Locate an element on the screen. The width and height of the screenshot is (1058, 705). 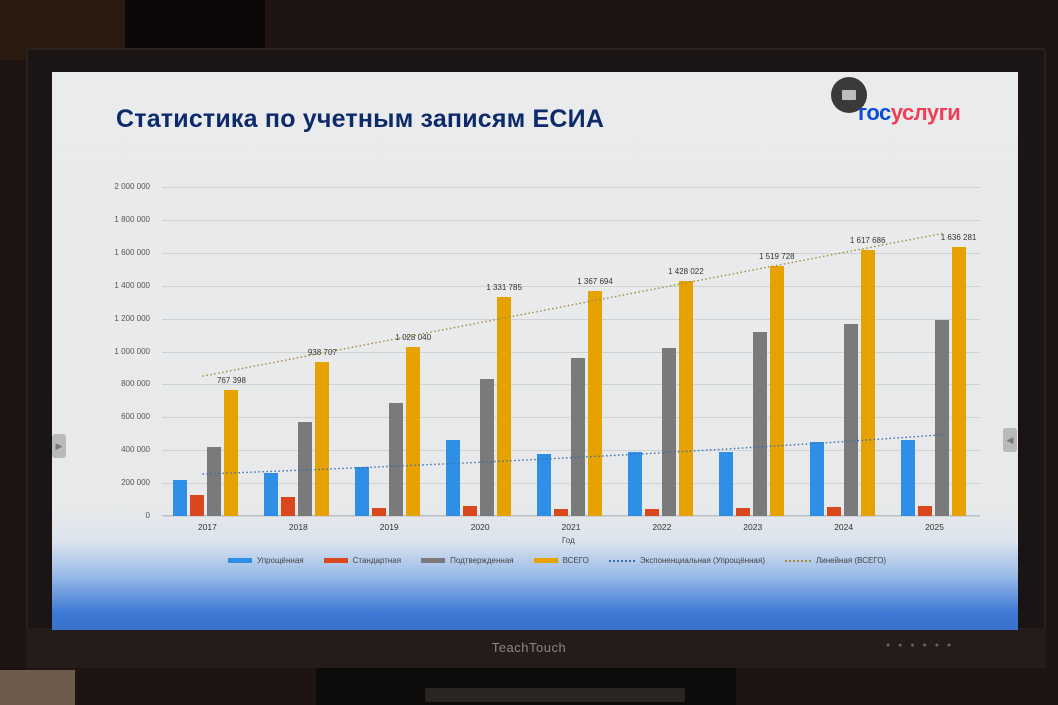
legend-label: Экспоненциальная (Упрощённая) is located at coordinates (702, 560).